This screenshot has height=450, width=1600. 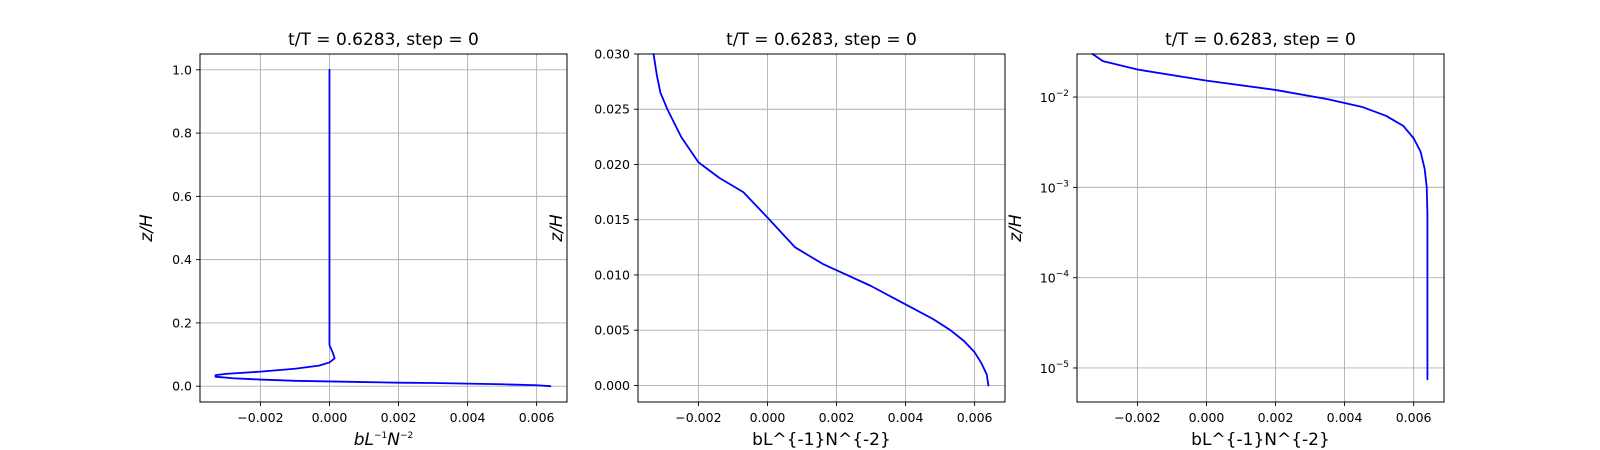 What do you see at coordinates (612, 109) in the screenshot?
I see `y-tick-label: 0.025` at bounding box center [612, 109].